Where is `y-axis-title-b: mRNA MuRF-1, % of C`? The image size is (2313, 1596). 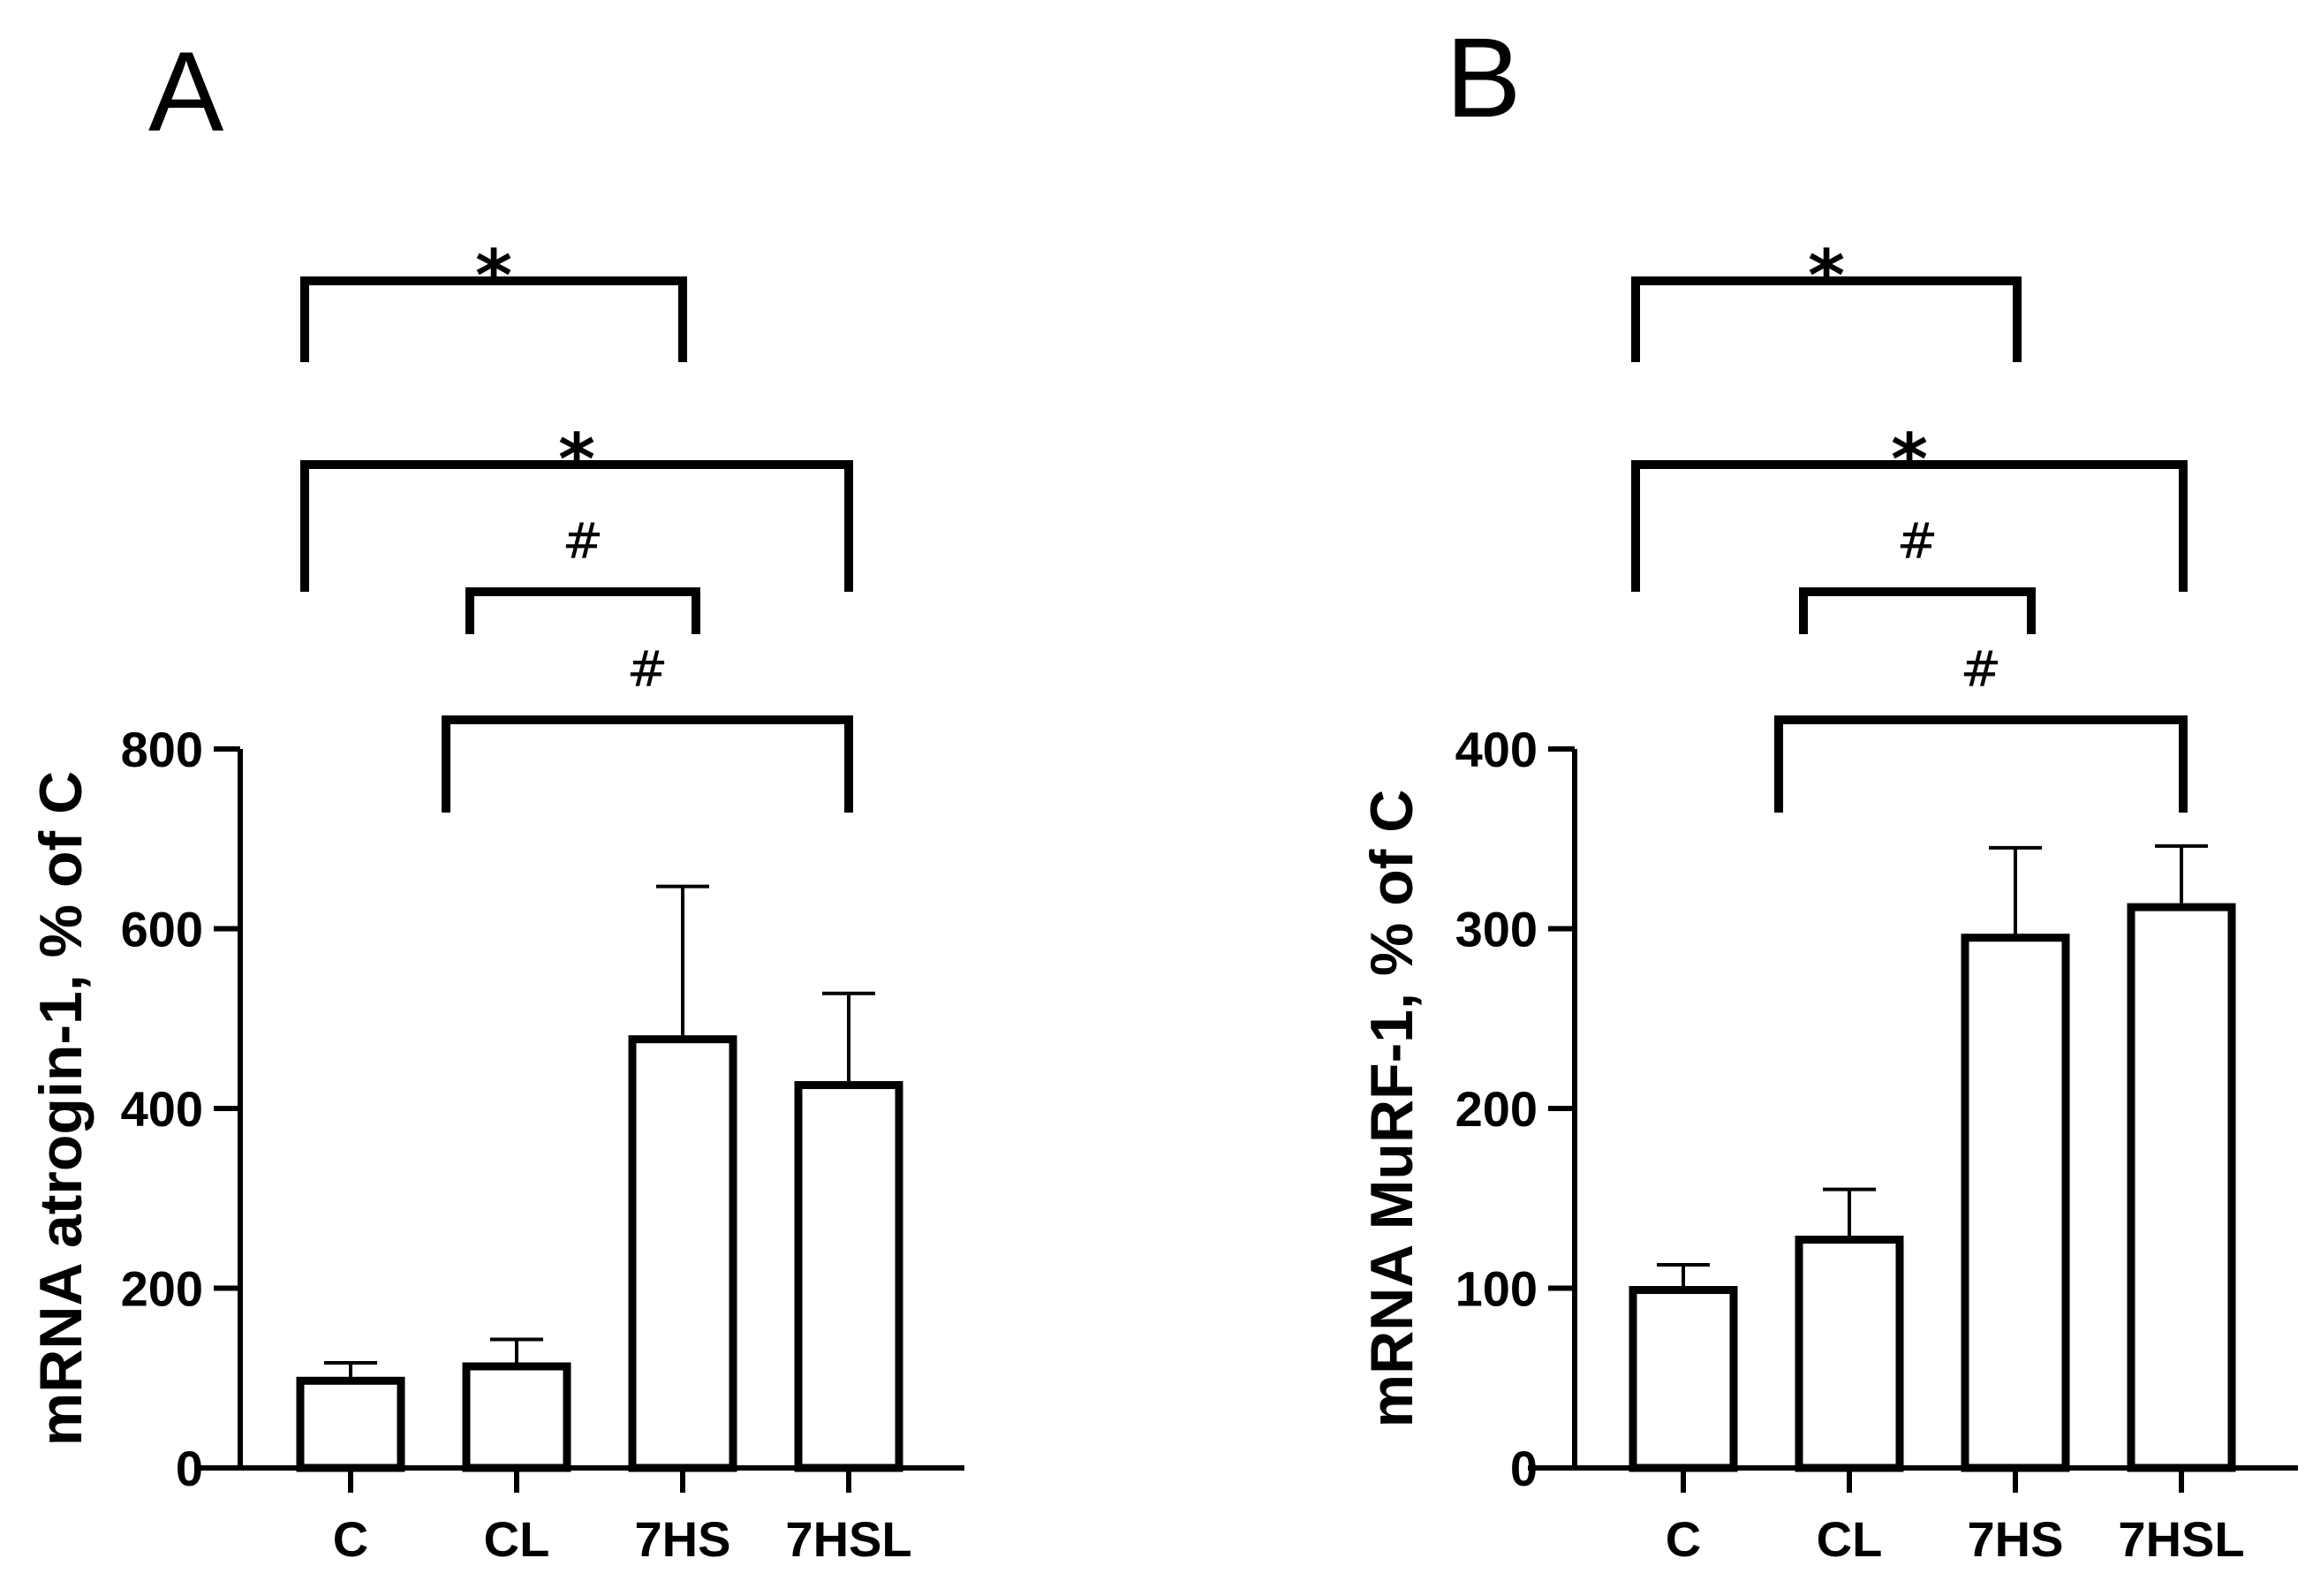
y-axis-title-b: mRNA MuRF-1, % of C is located at coordinates (1391, 1109).